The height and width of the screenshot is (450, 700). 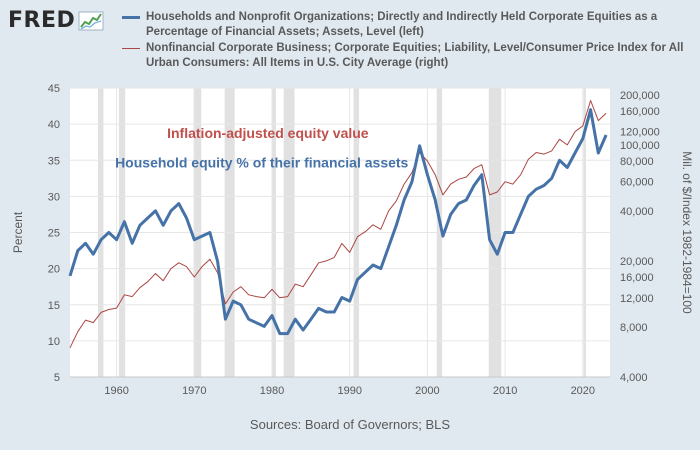 What do you see at coordinates (349, 391) in the screenshot?
I see `x-tick-label-1990: 1990` at bounding box center [349, 391].